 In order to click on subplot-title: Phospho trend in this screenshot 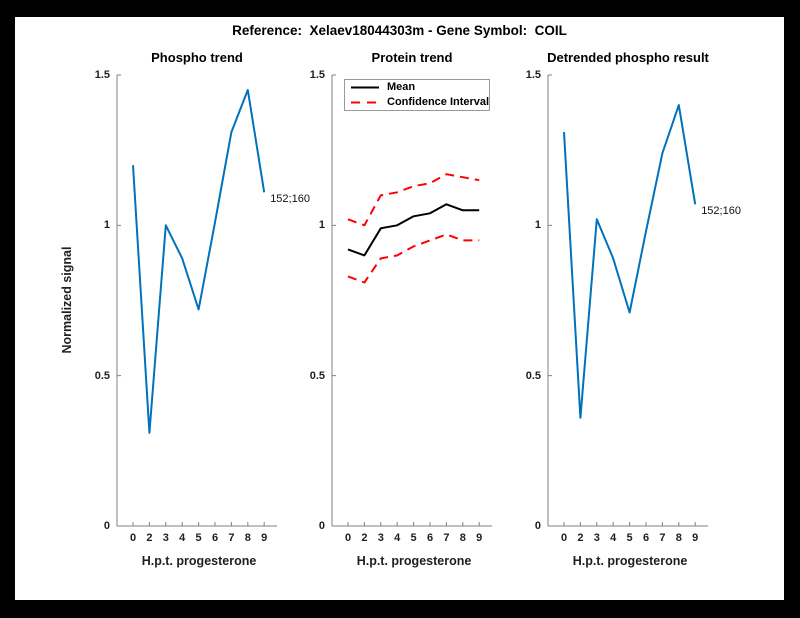, I will do `click(197, 57)`.